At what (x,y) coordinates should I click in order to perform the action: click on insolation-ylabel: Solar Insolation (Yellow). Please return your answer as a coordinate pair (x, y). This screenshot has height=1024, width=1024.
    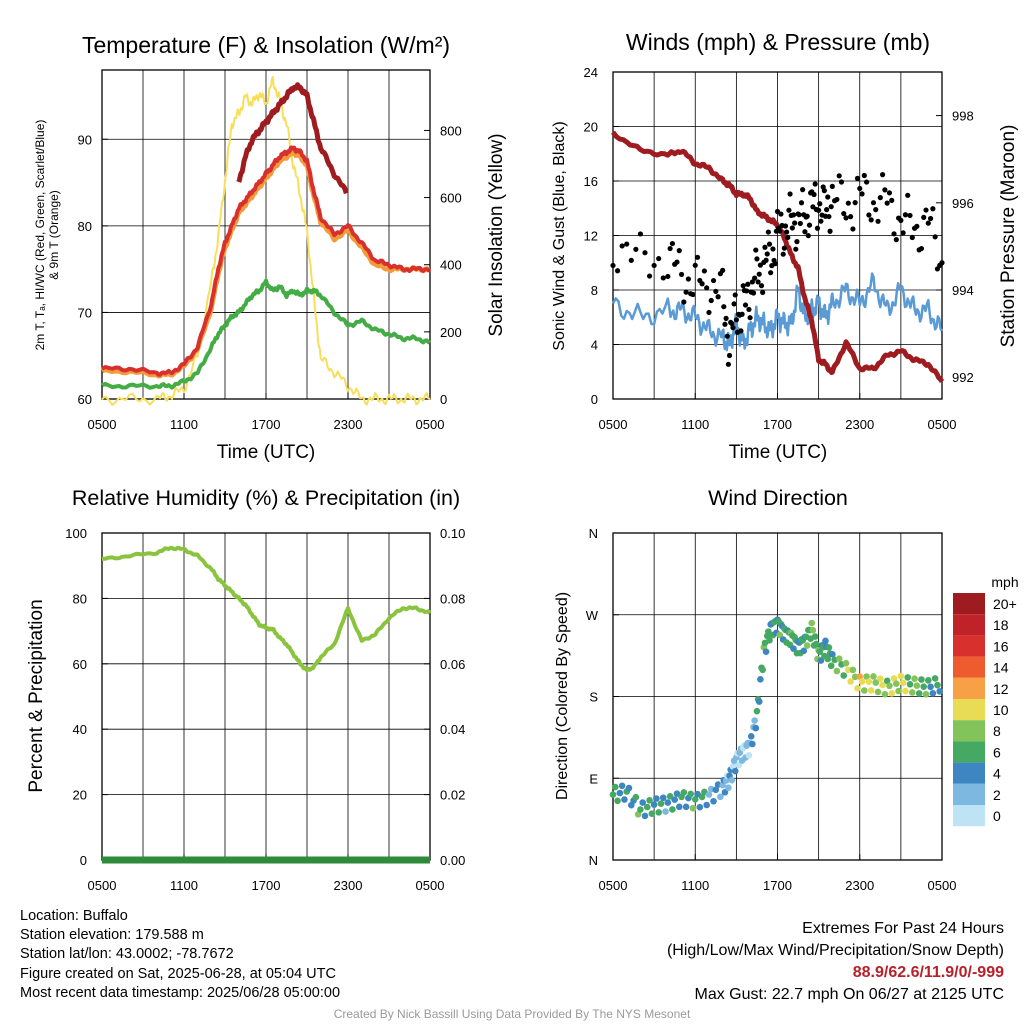
    Looking at the image, I should click on (496, 234).